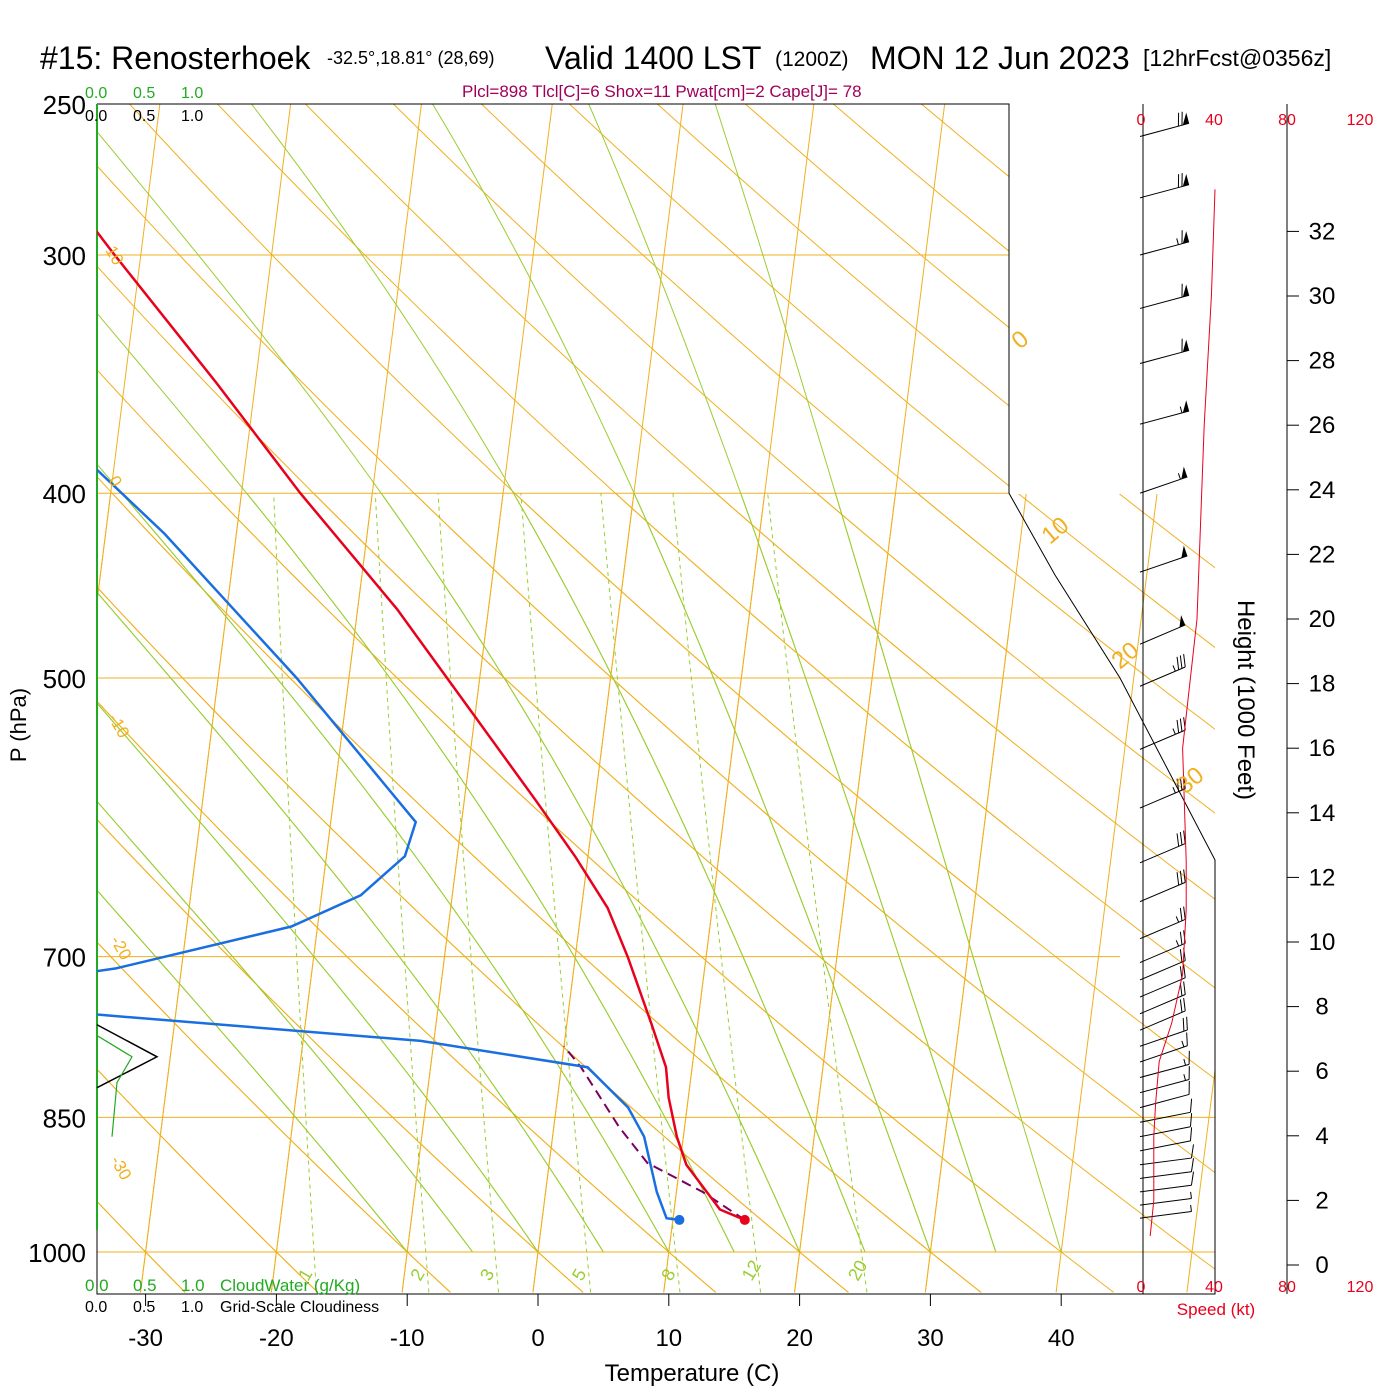 The image size is (1400, 1400). What do you see at coordinates (193, 1285) in the screenshot?
I see `cloudwater-scale-bottom-2: 1.0` at bounding box center [193, 1285].